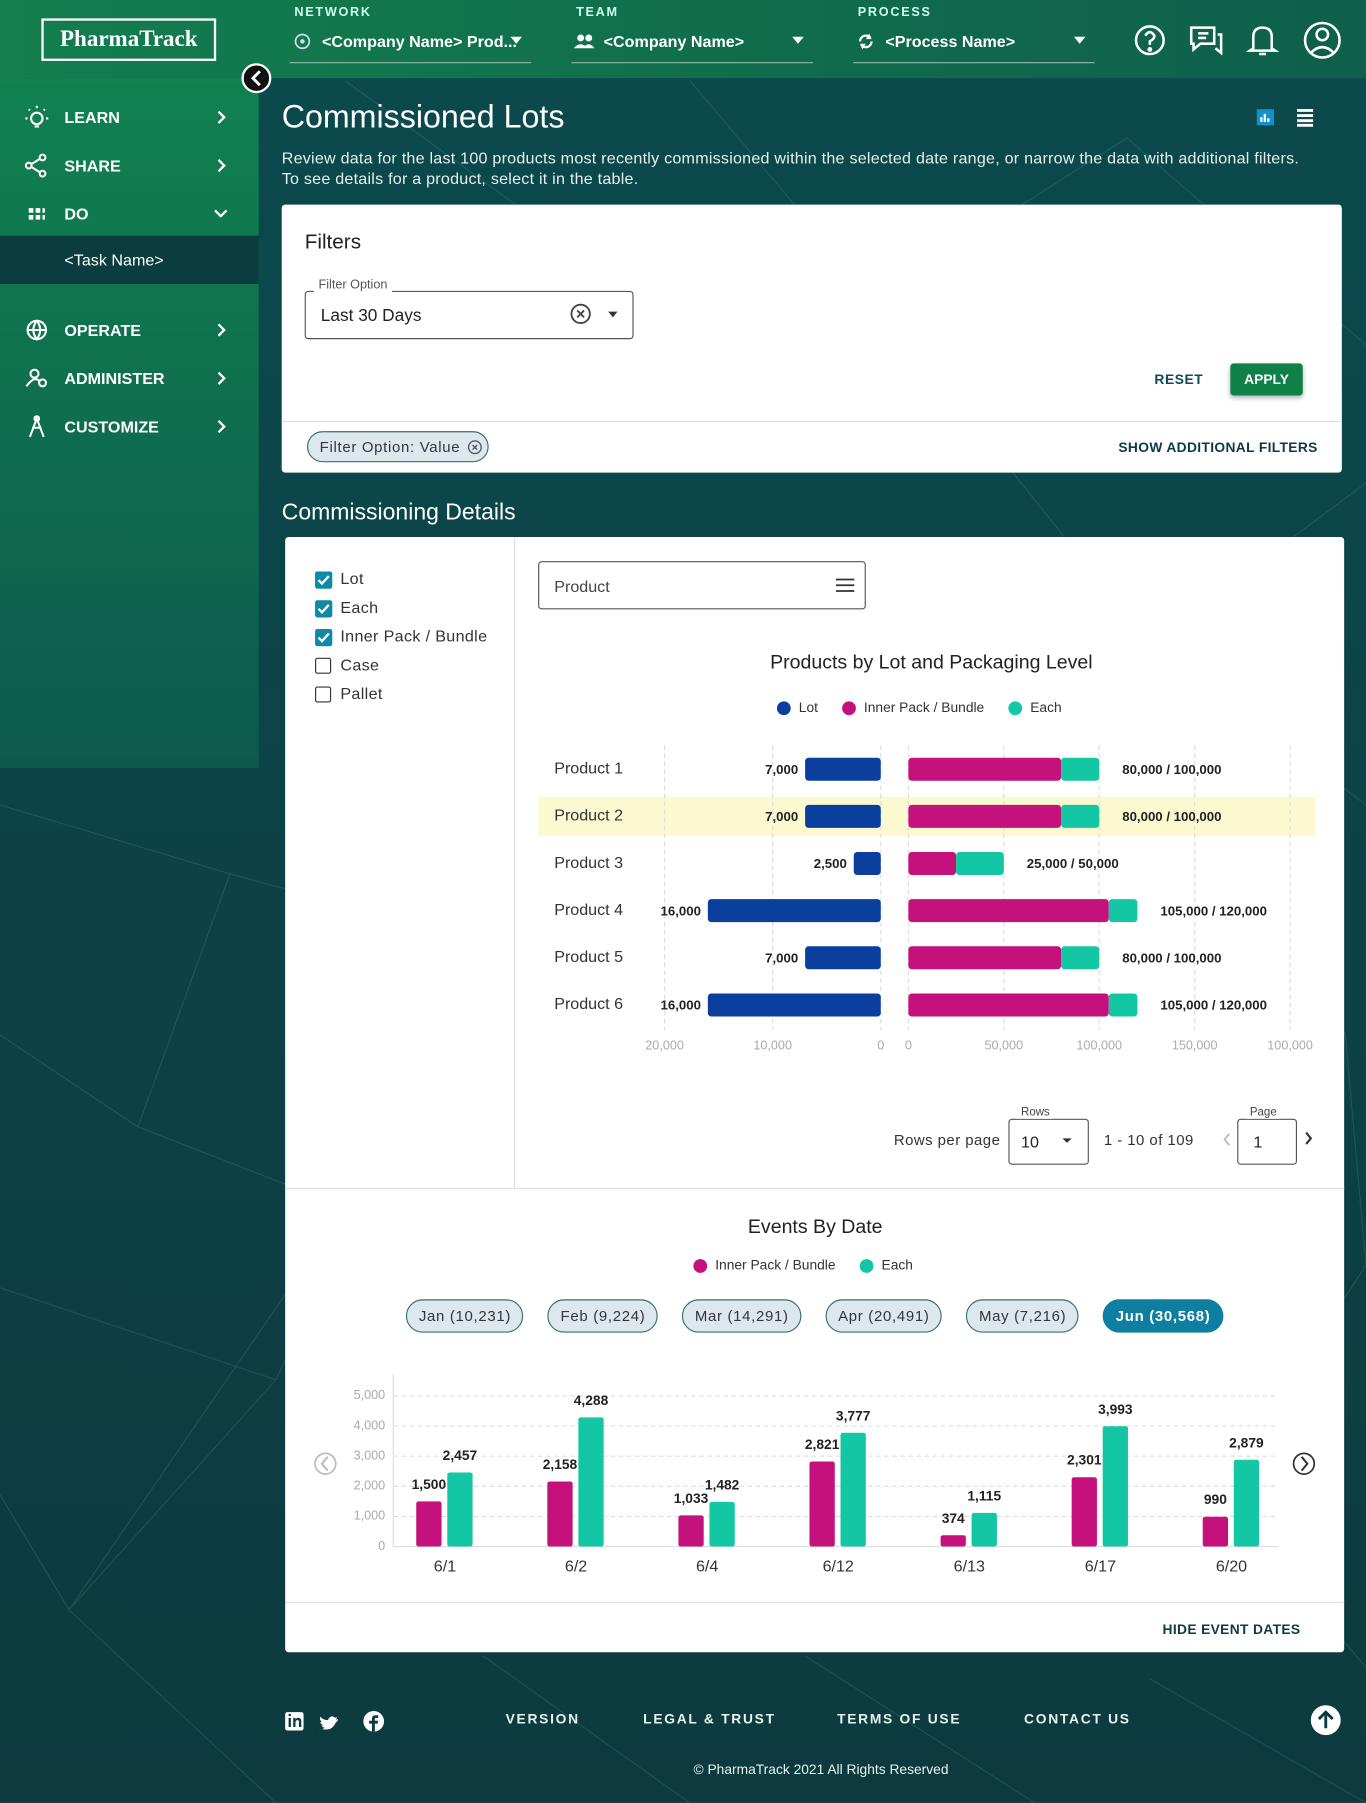 This screenshot has height=1803, width=1366. What do you see at coordinates (1322, 40) in the screenshot?
I see `user-icon` at bounding box center [1322, 40].